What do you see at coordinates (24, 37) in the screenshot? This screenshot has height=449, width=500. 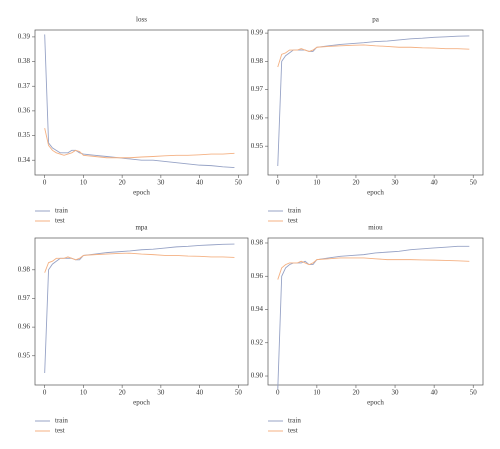 I see `y-tick-label: 0.39` at bounding box center [24, 37].